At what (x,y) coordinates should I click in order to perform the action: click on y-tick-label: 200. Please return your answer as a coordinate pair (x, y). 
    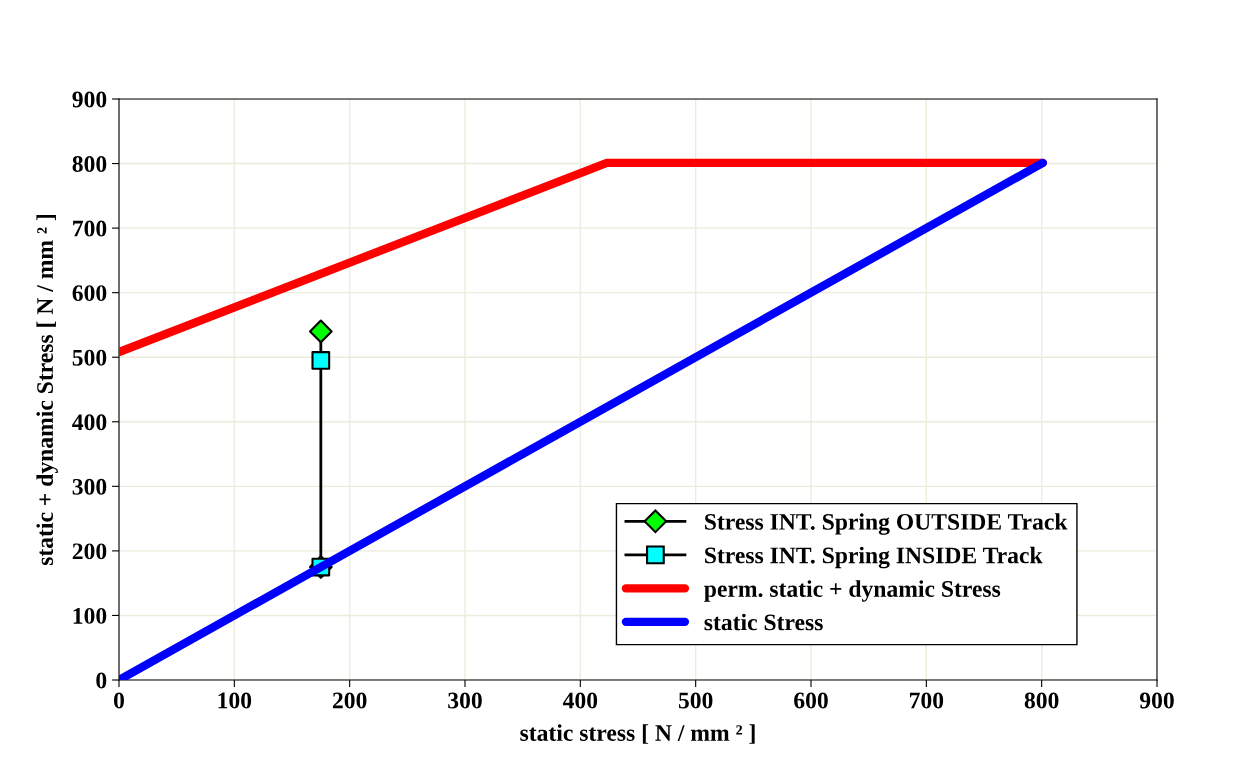
    Looking at the image, I should click on (89, 551).